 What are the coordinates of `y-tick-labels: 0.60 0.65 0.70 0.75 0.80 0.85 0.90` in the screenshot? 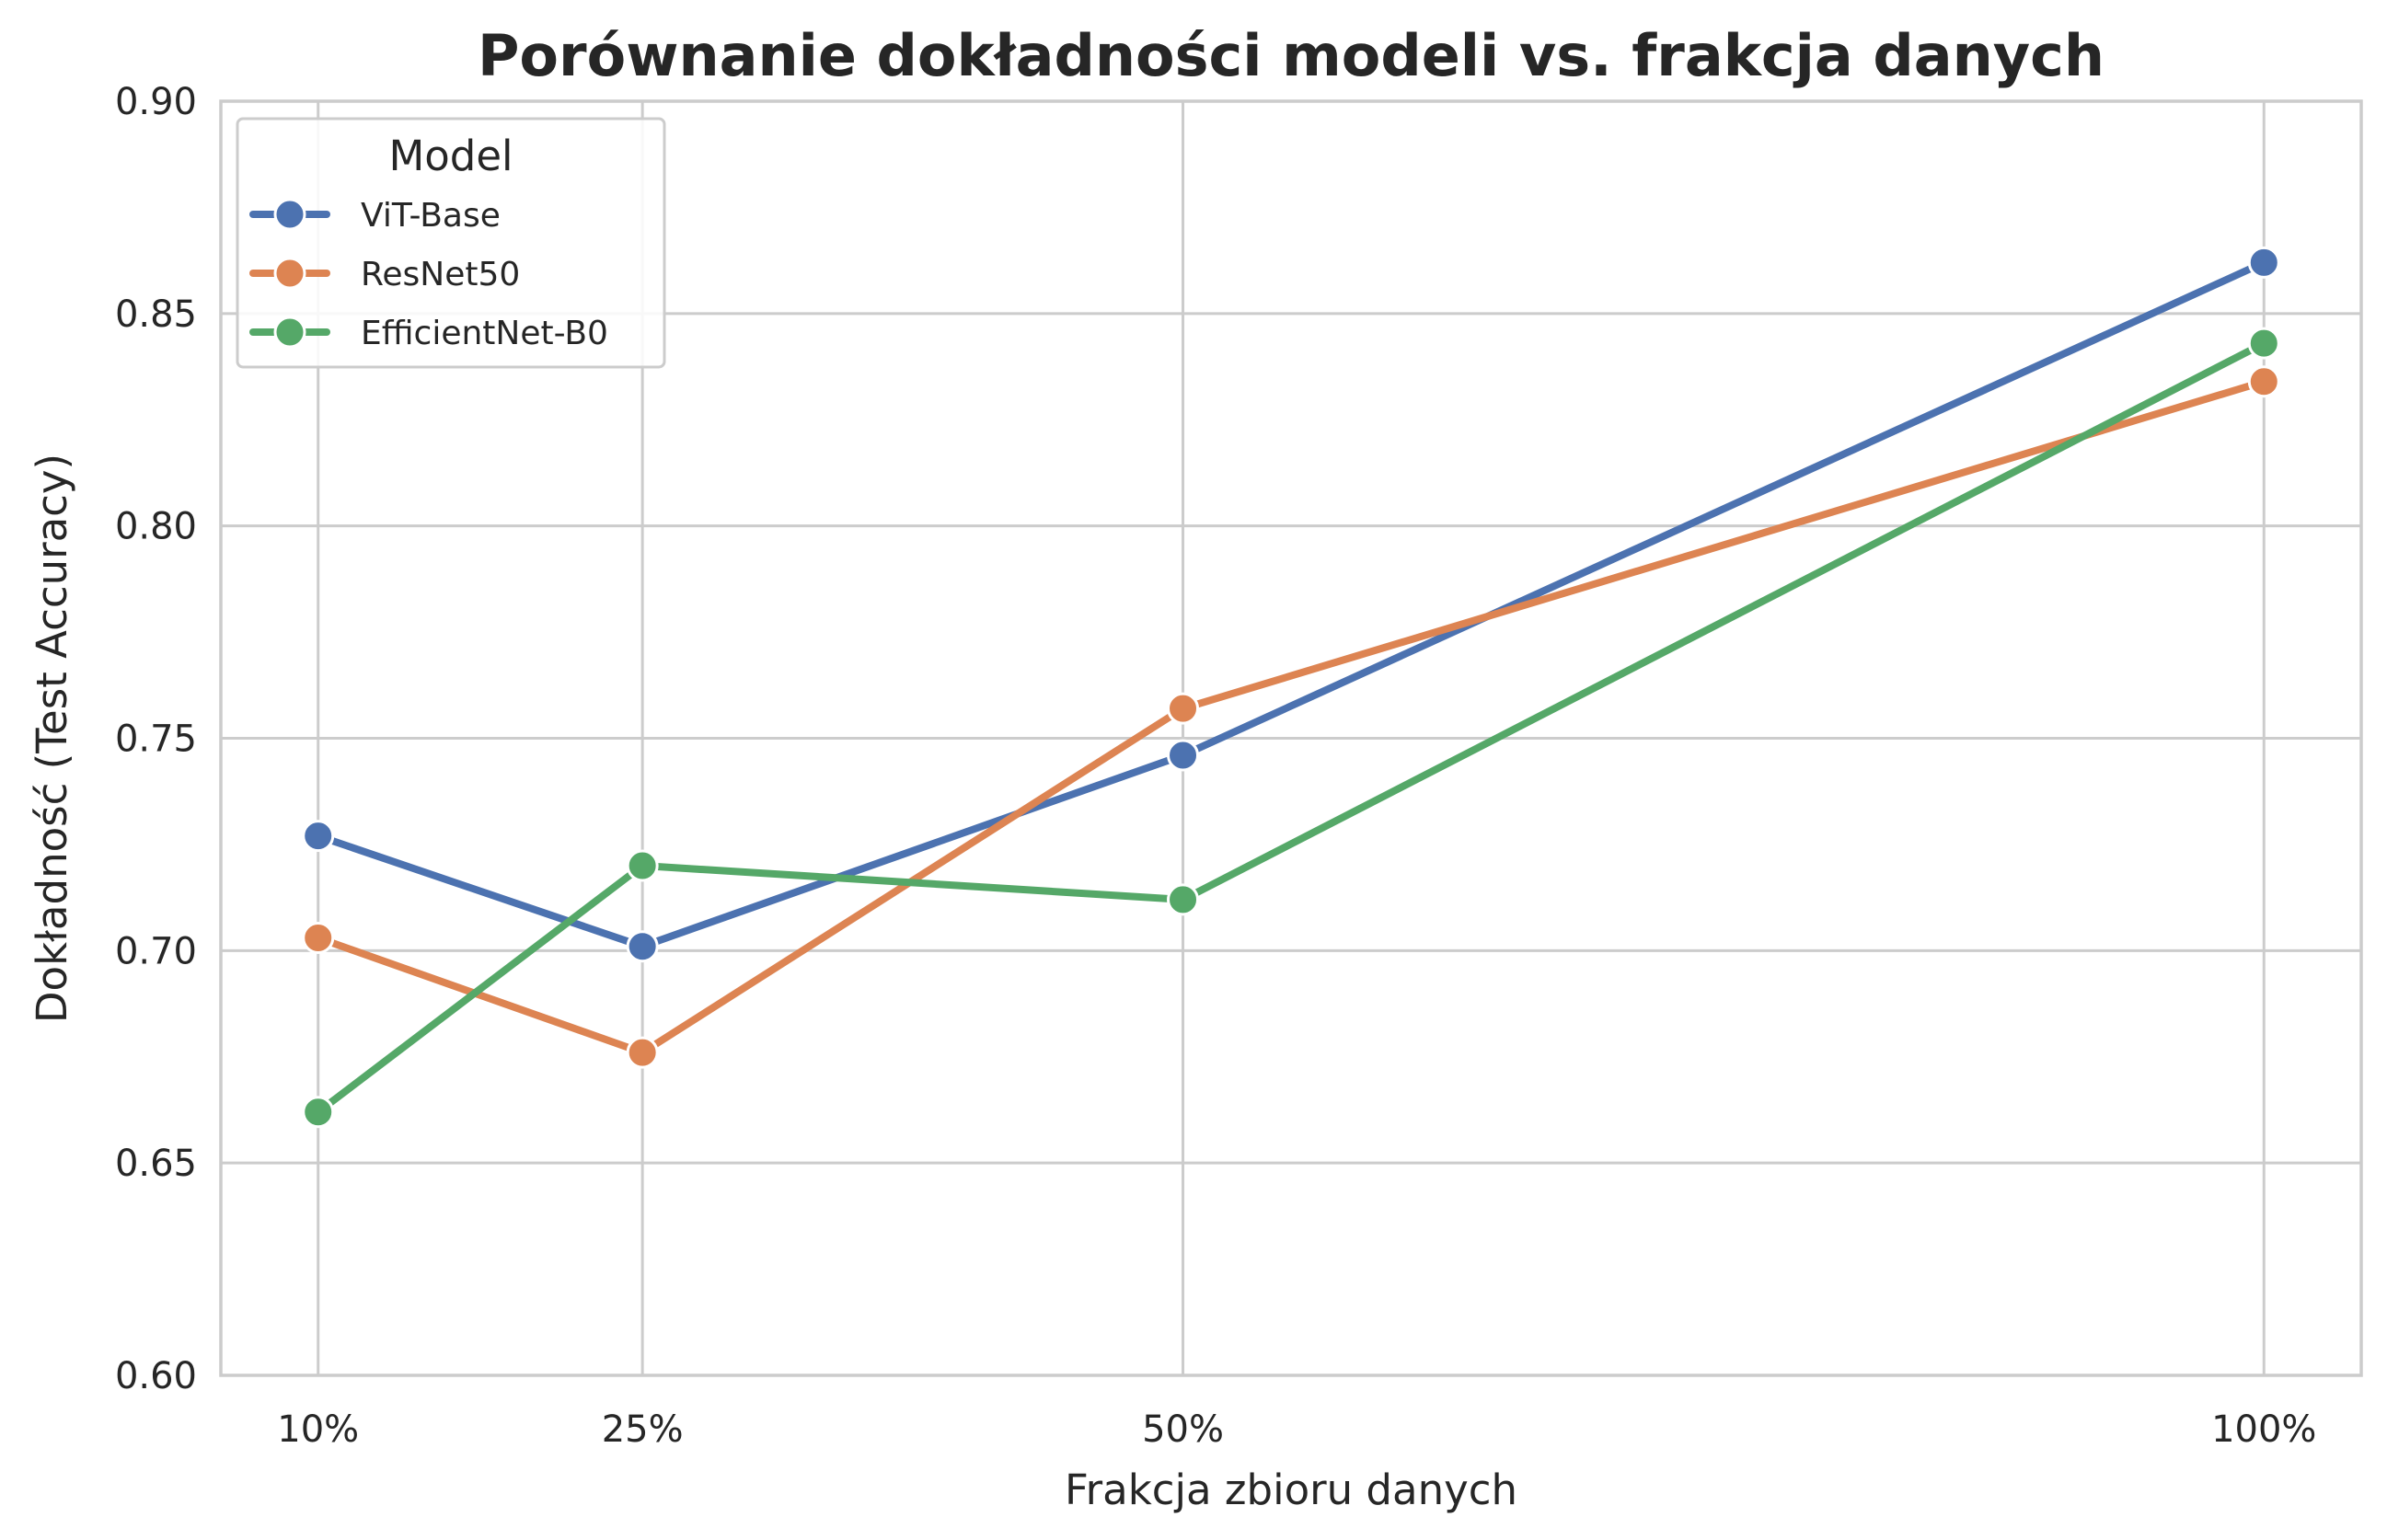 It's located at (156, 739).